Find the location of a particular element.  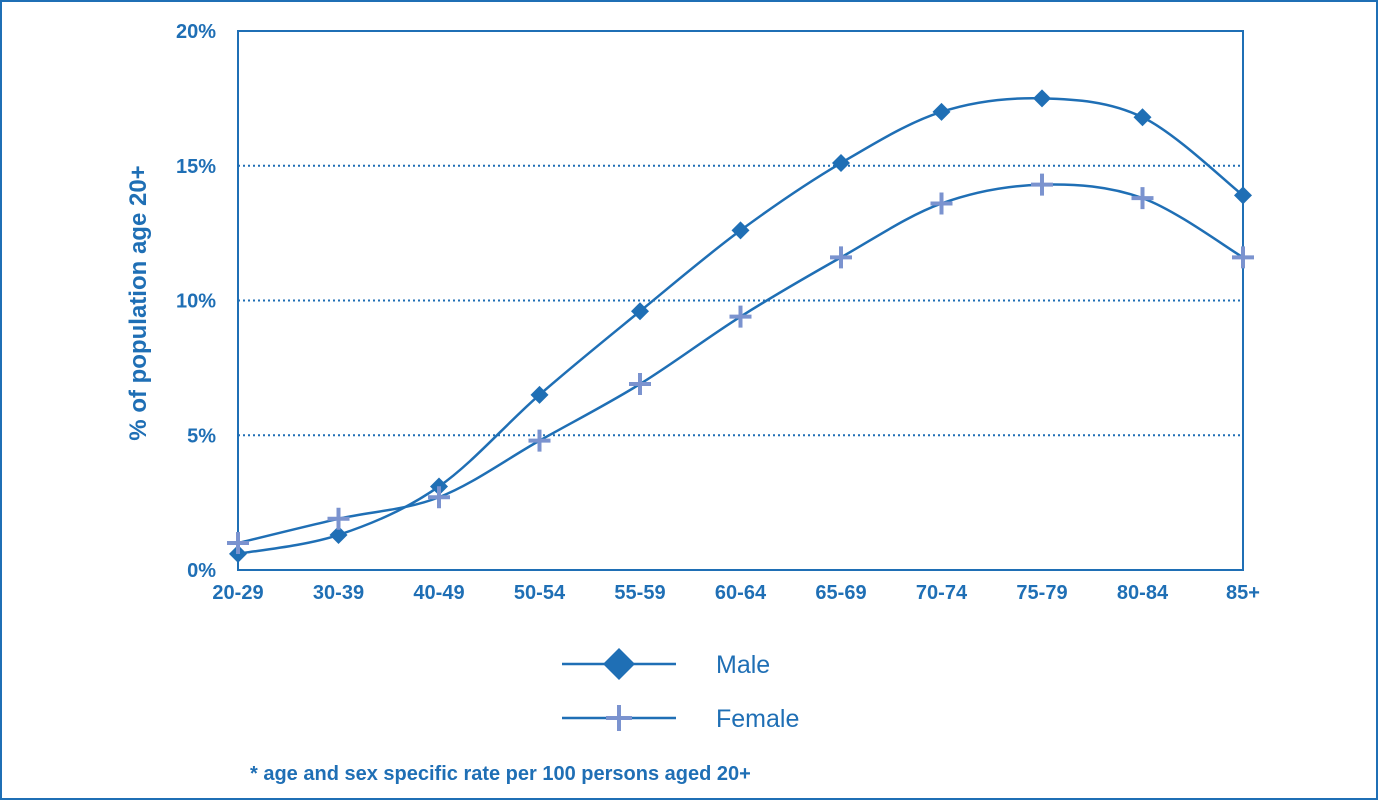

x-tick-label: 50-54 is located at coordinates (540, 593).